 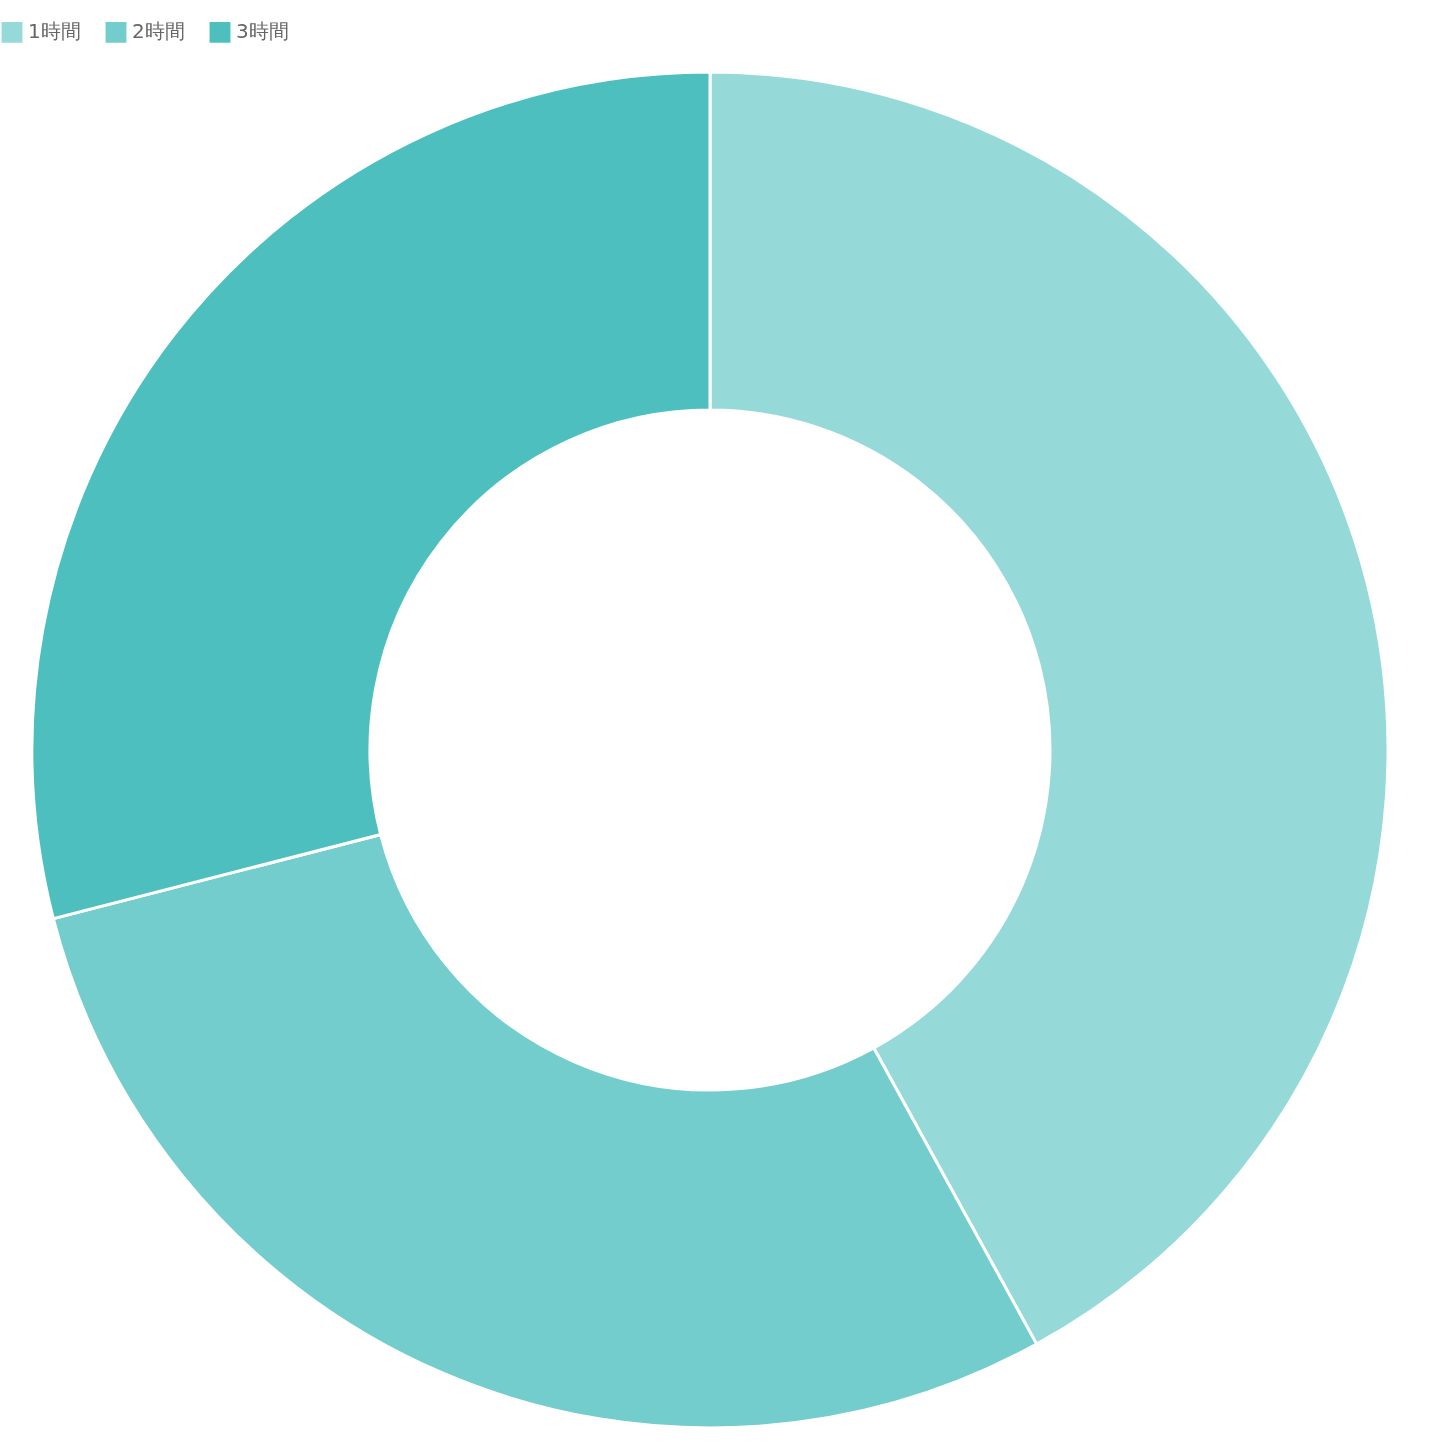 I want to click on legend-label: 3時間, so click(x=262, y=31).